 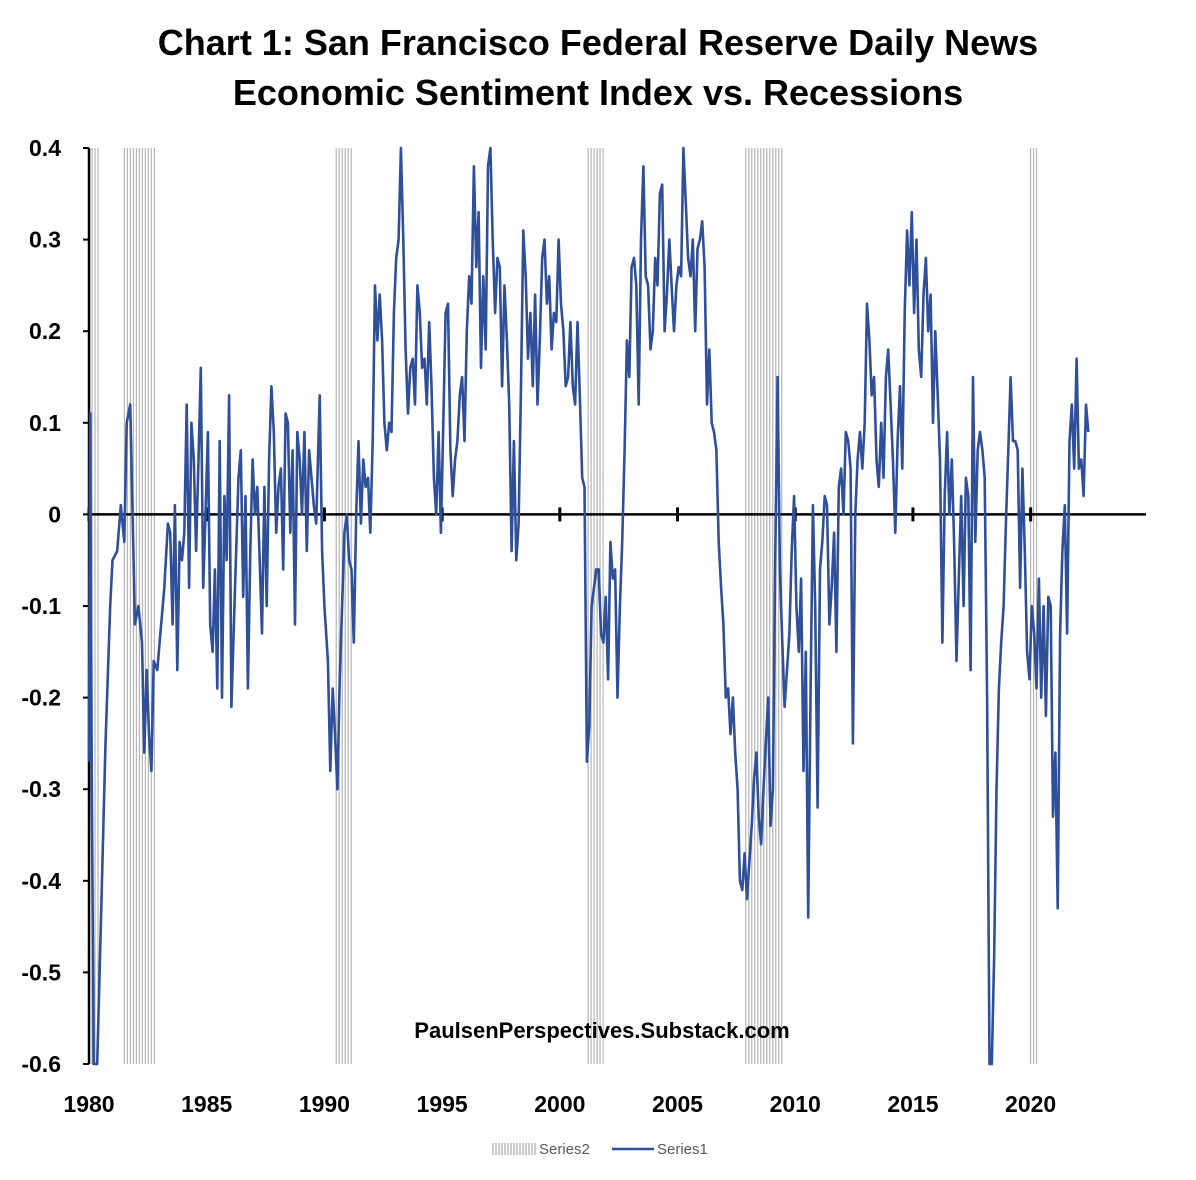 What do you see at coordinates (677, 1104) in the screenshot?
I see `x-tick-label: 2005` at bounding box center [677, 1104].